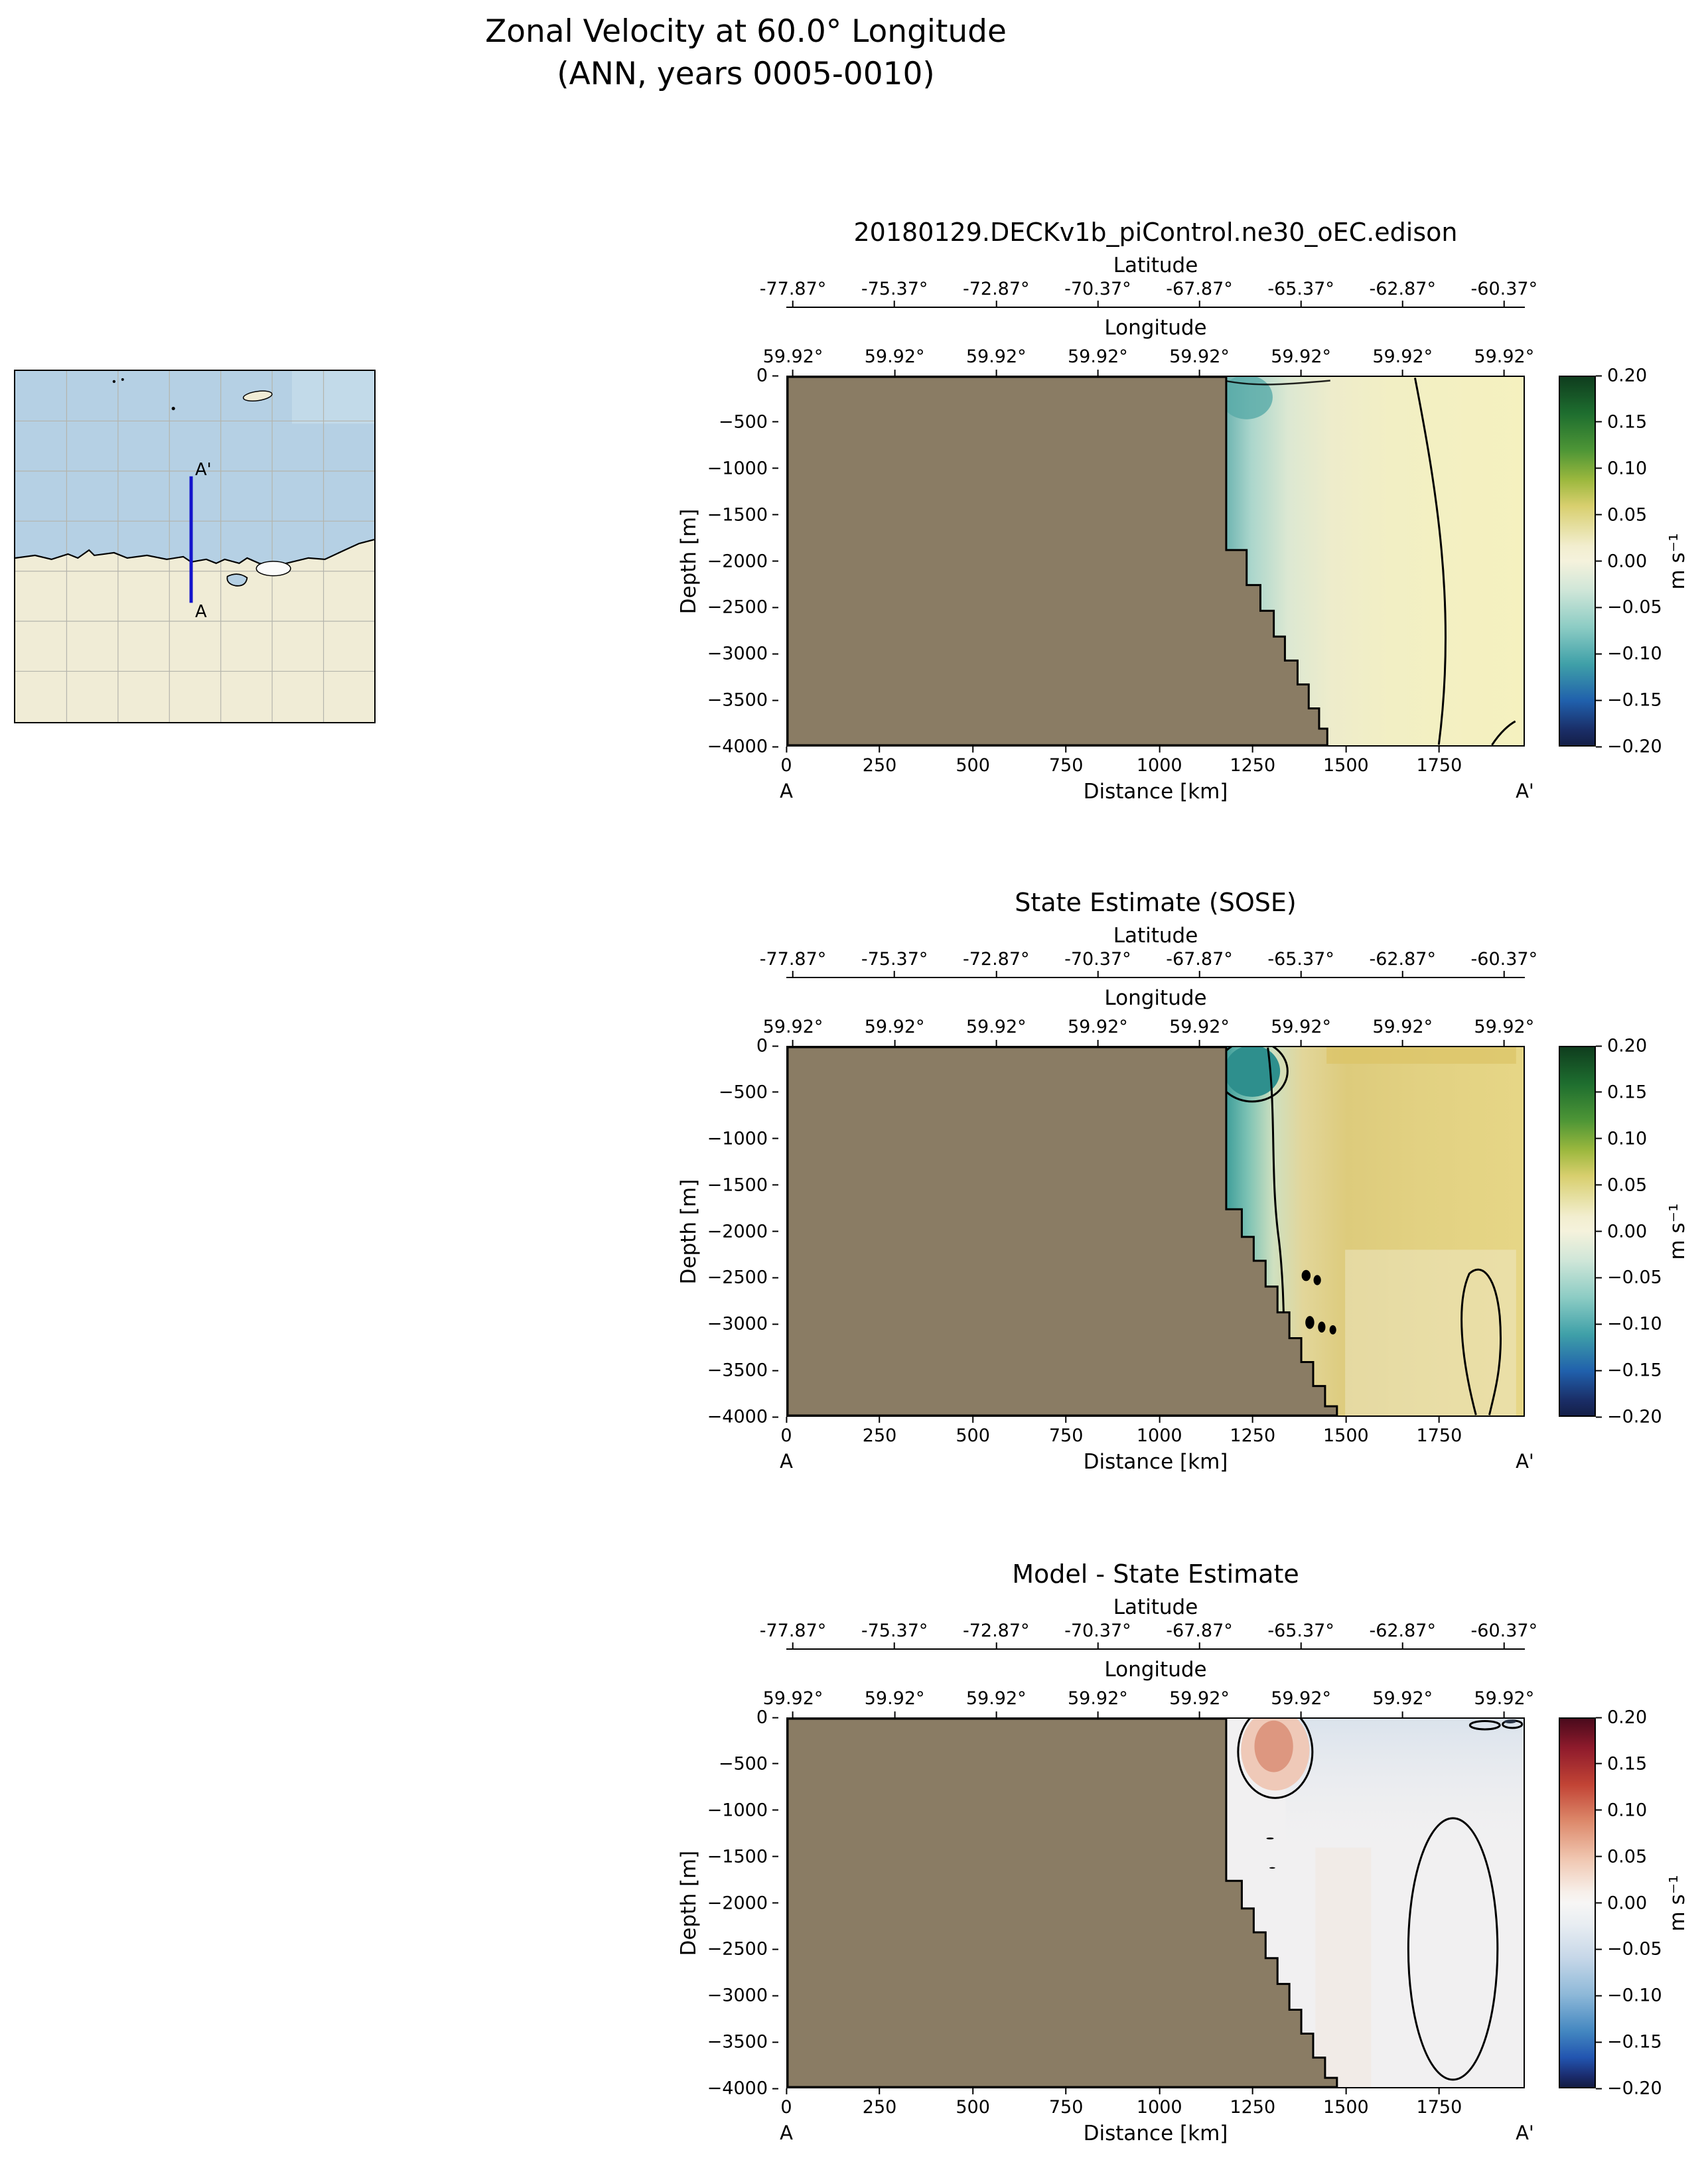 The height and width of the screenshot is (2170, 1708). I want to click on closed-contour-lobe, so click(1481, 1342).